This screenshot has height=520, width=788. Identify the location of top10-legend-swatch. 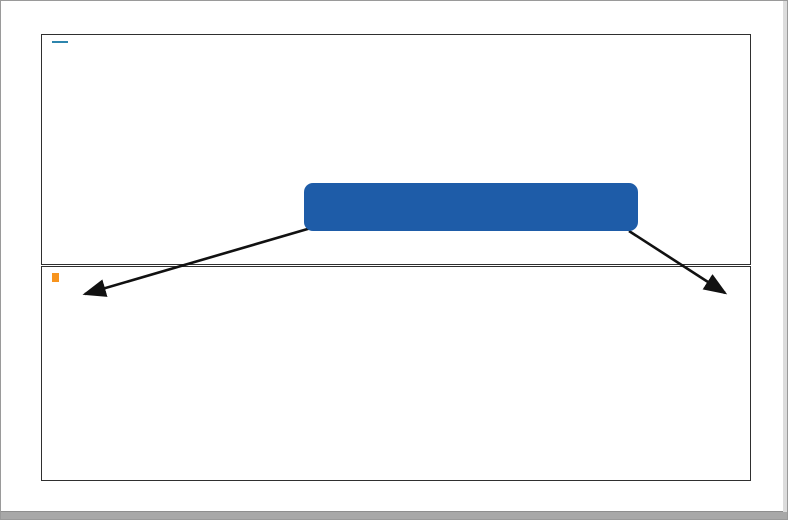
(55, 277).